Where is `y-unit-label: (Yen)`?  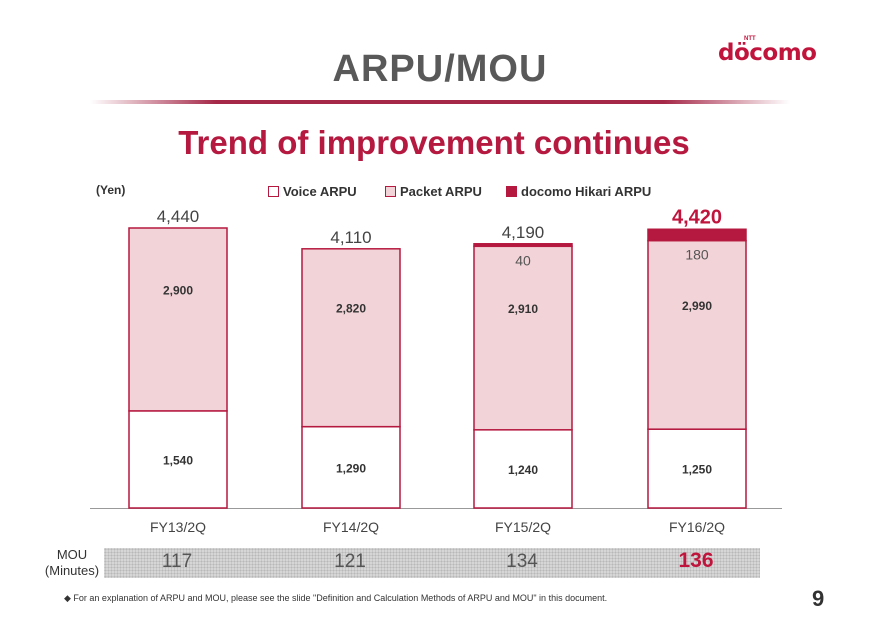
y-unit-label: (Yen) is located at coordinates (111, 190).